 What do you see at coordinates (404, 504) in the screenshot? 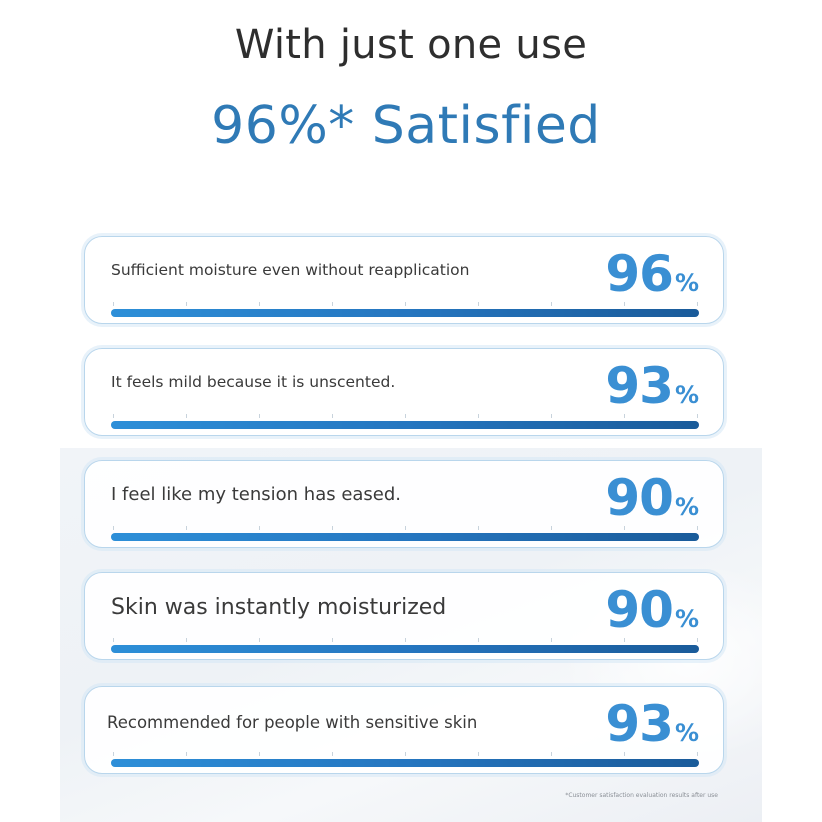
I see `result-card-tension: I feel like my tension has eased. 90%` at bounding box center [404, 504].